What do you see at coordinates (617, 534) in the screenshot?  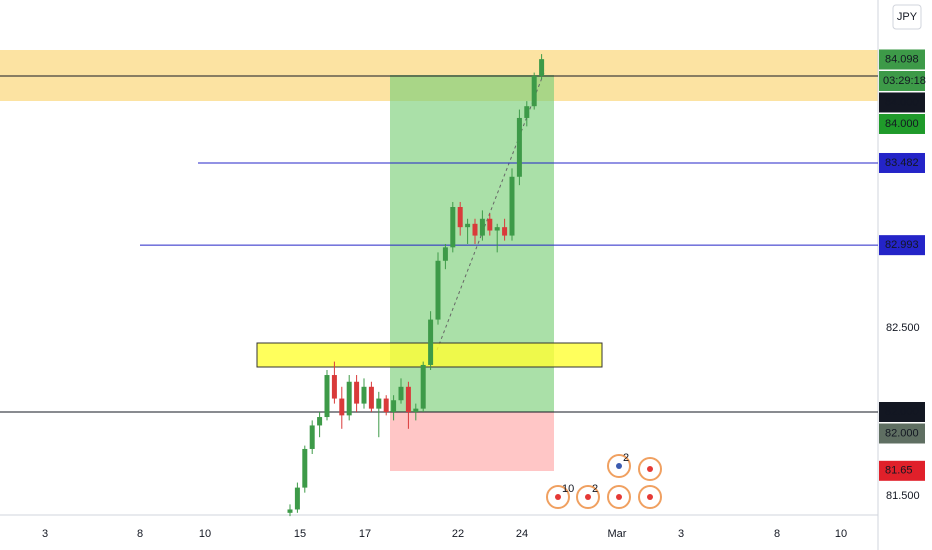 I see `x-tick-label: Mar` at bounding box center [617, 534].